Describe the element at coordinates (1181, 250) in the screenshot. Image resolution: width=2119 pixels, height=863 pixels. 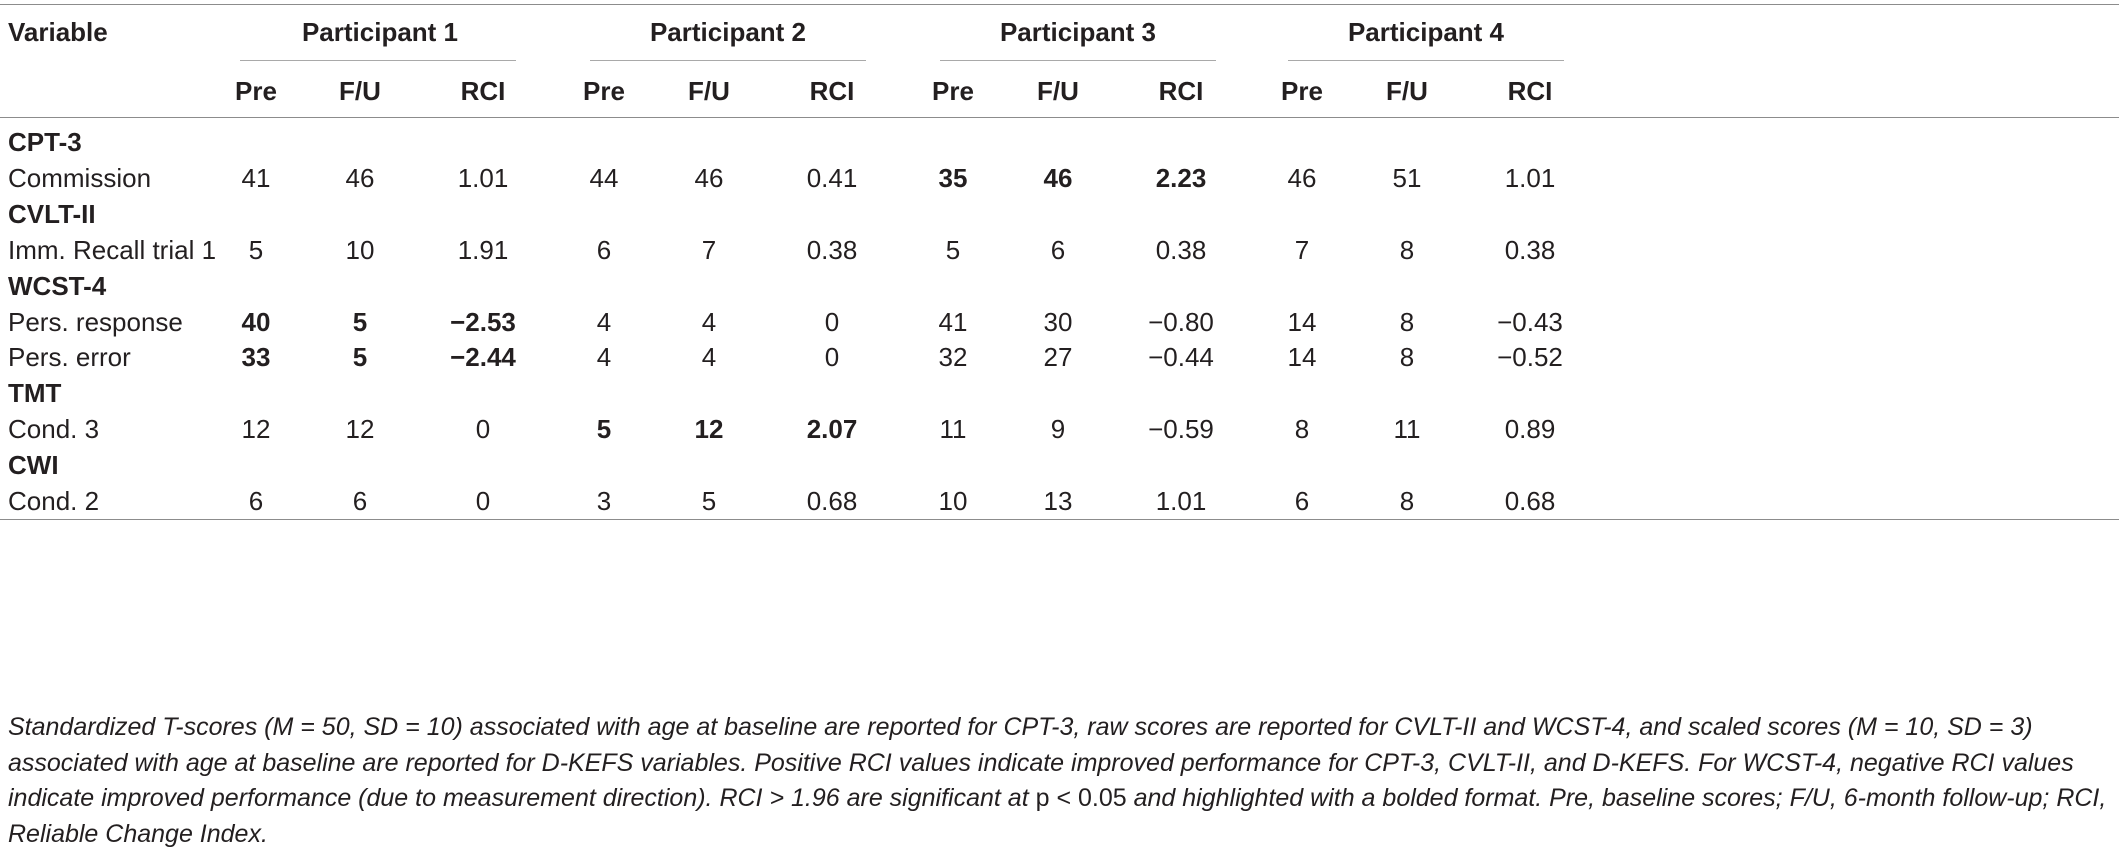
I see `cell-p3-rci: 0.38` at that location.